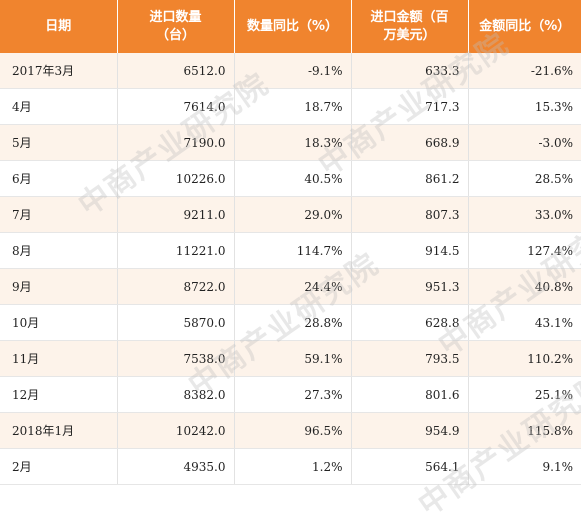  What do you see at coordinates (524, 214) in the screenshot?
I see `cell-amount-yoy: 33.0%` at bounding box center [524, 214].